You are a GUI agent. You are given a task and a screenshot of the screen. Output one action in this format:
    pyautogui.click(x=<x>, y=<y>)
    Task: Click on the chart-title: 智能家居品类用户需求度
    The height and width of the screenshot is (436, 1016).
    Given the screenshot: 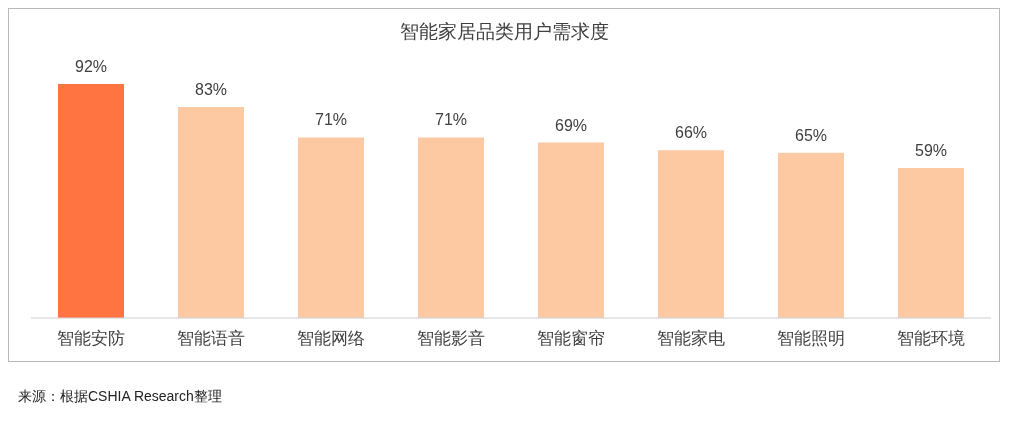 What is the action you would take?
    pyautogui.click(x=504, y=32)
    